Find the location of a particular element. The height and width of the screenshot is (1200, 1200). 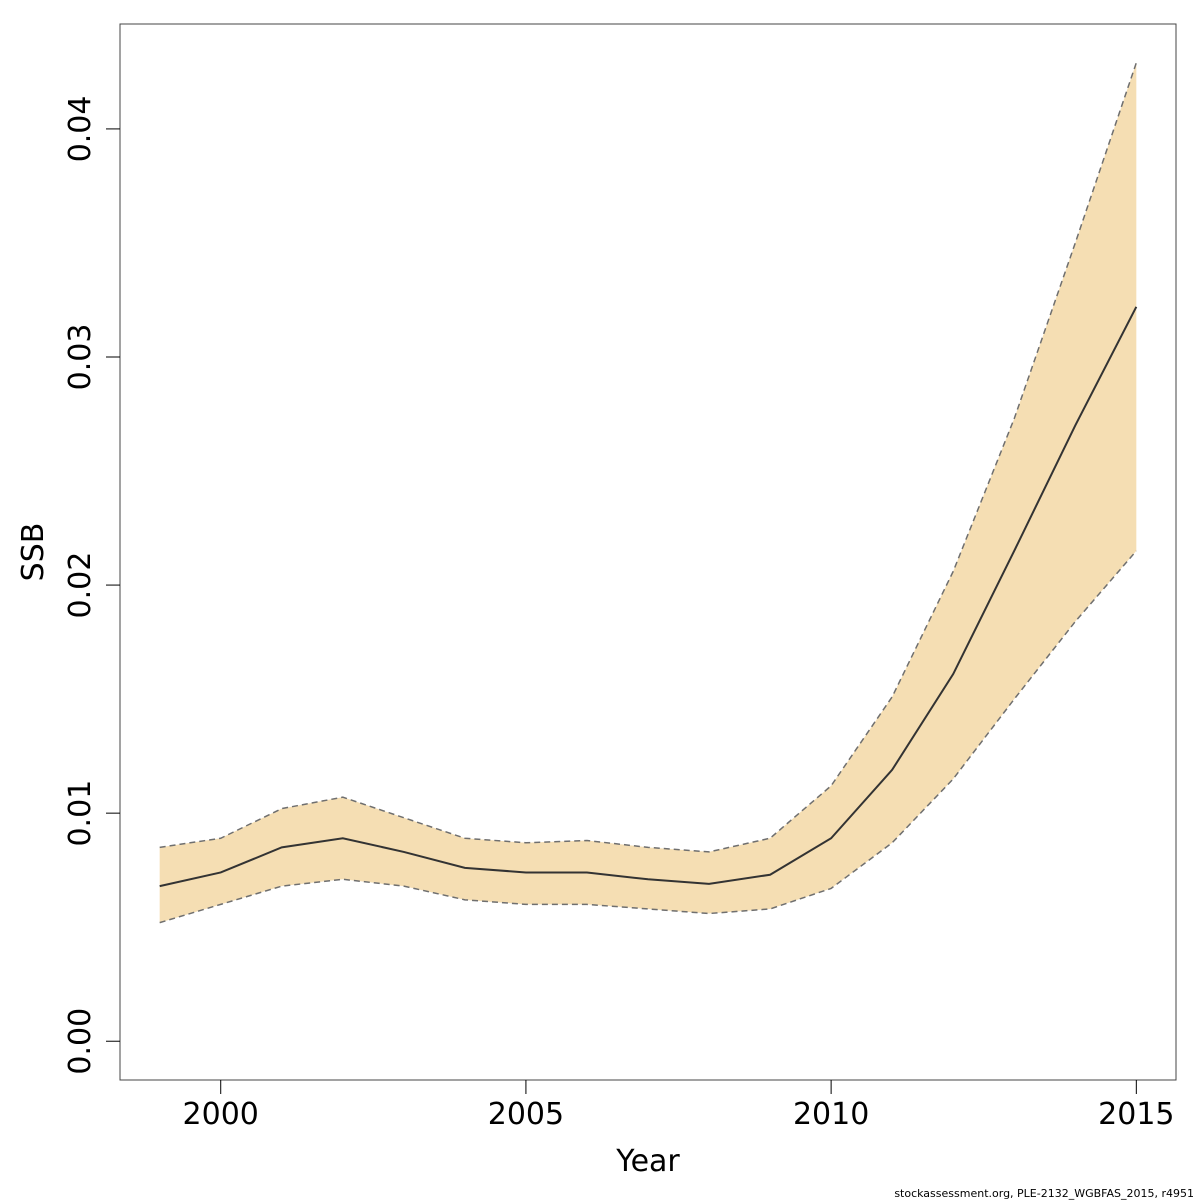

x-tick-label: 2005 is located at coordinates (526, 1114).